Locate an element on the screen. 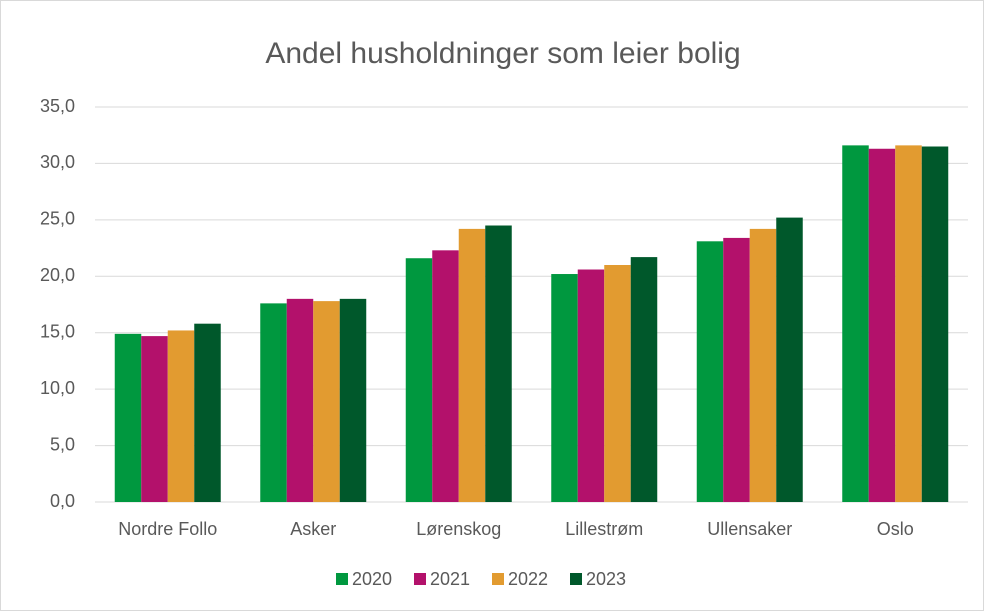 The image size is (985, 612). x-tick-label: Lørenskog is located at coordinates (458, 529).